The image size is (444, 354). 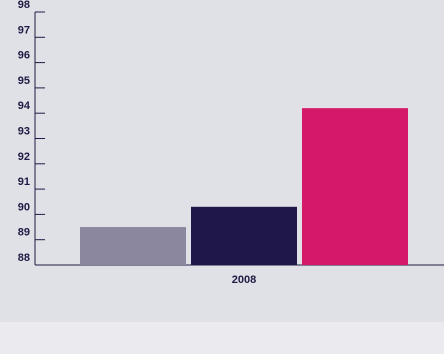 I want to click on x-axis: 2008, so click(x=244, y=280).